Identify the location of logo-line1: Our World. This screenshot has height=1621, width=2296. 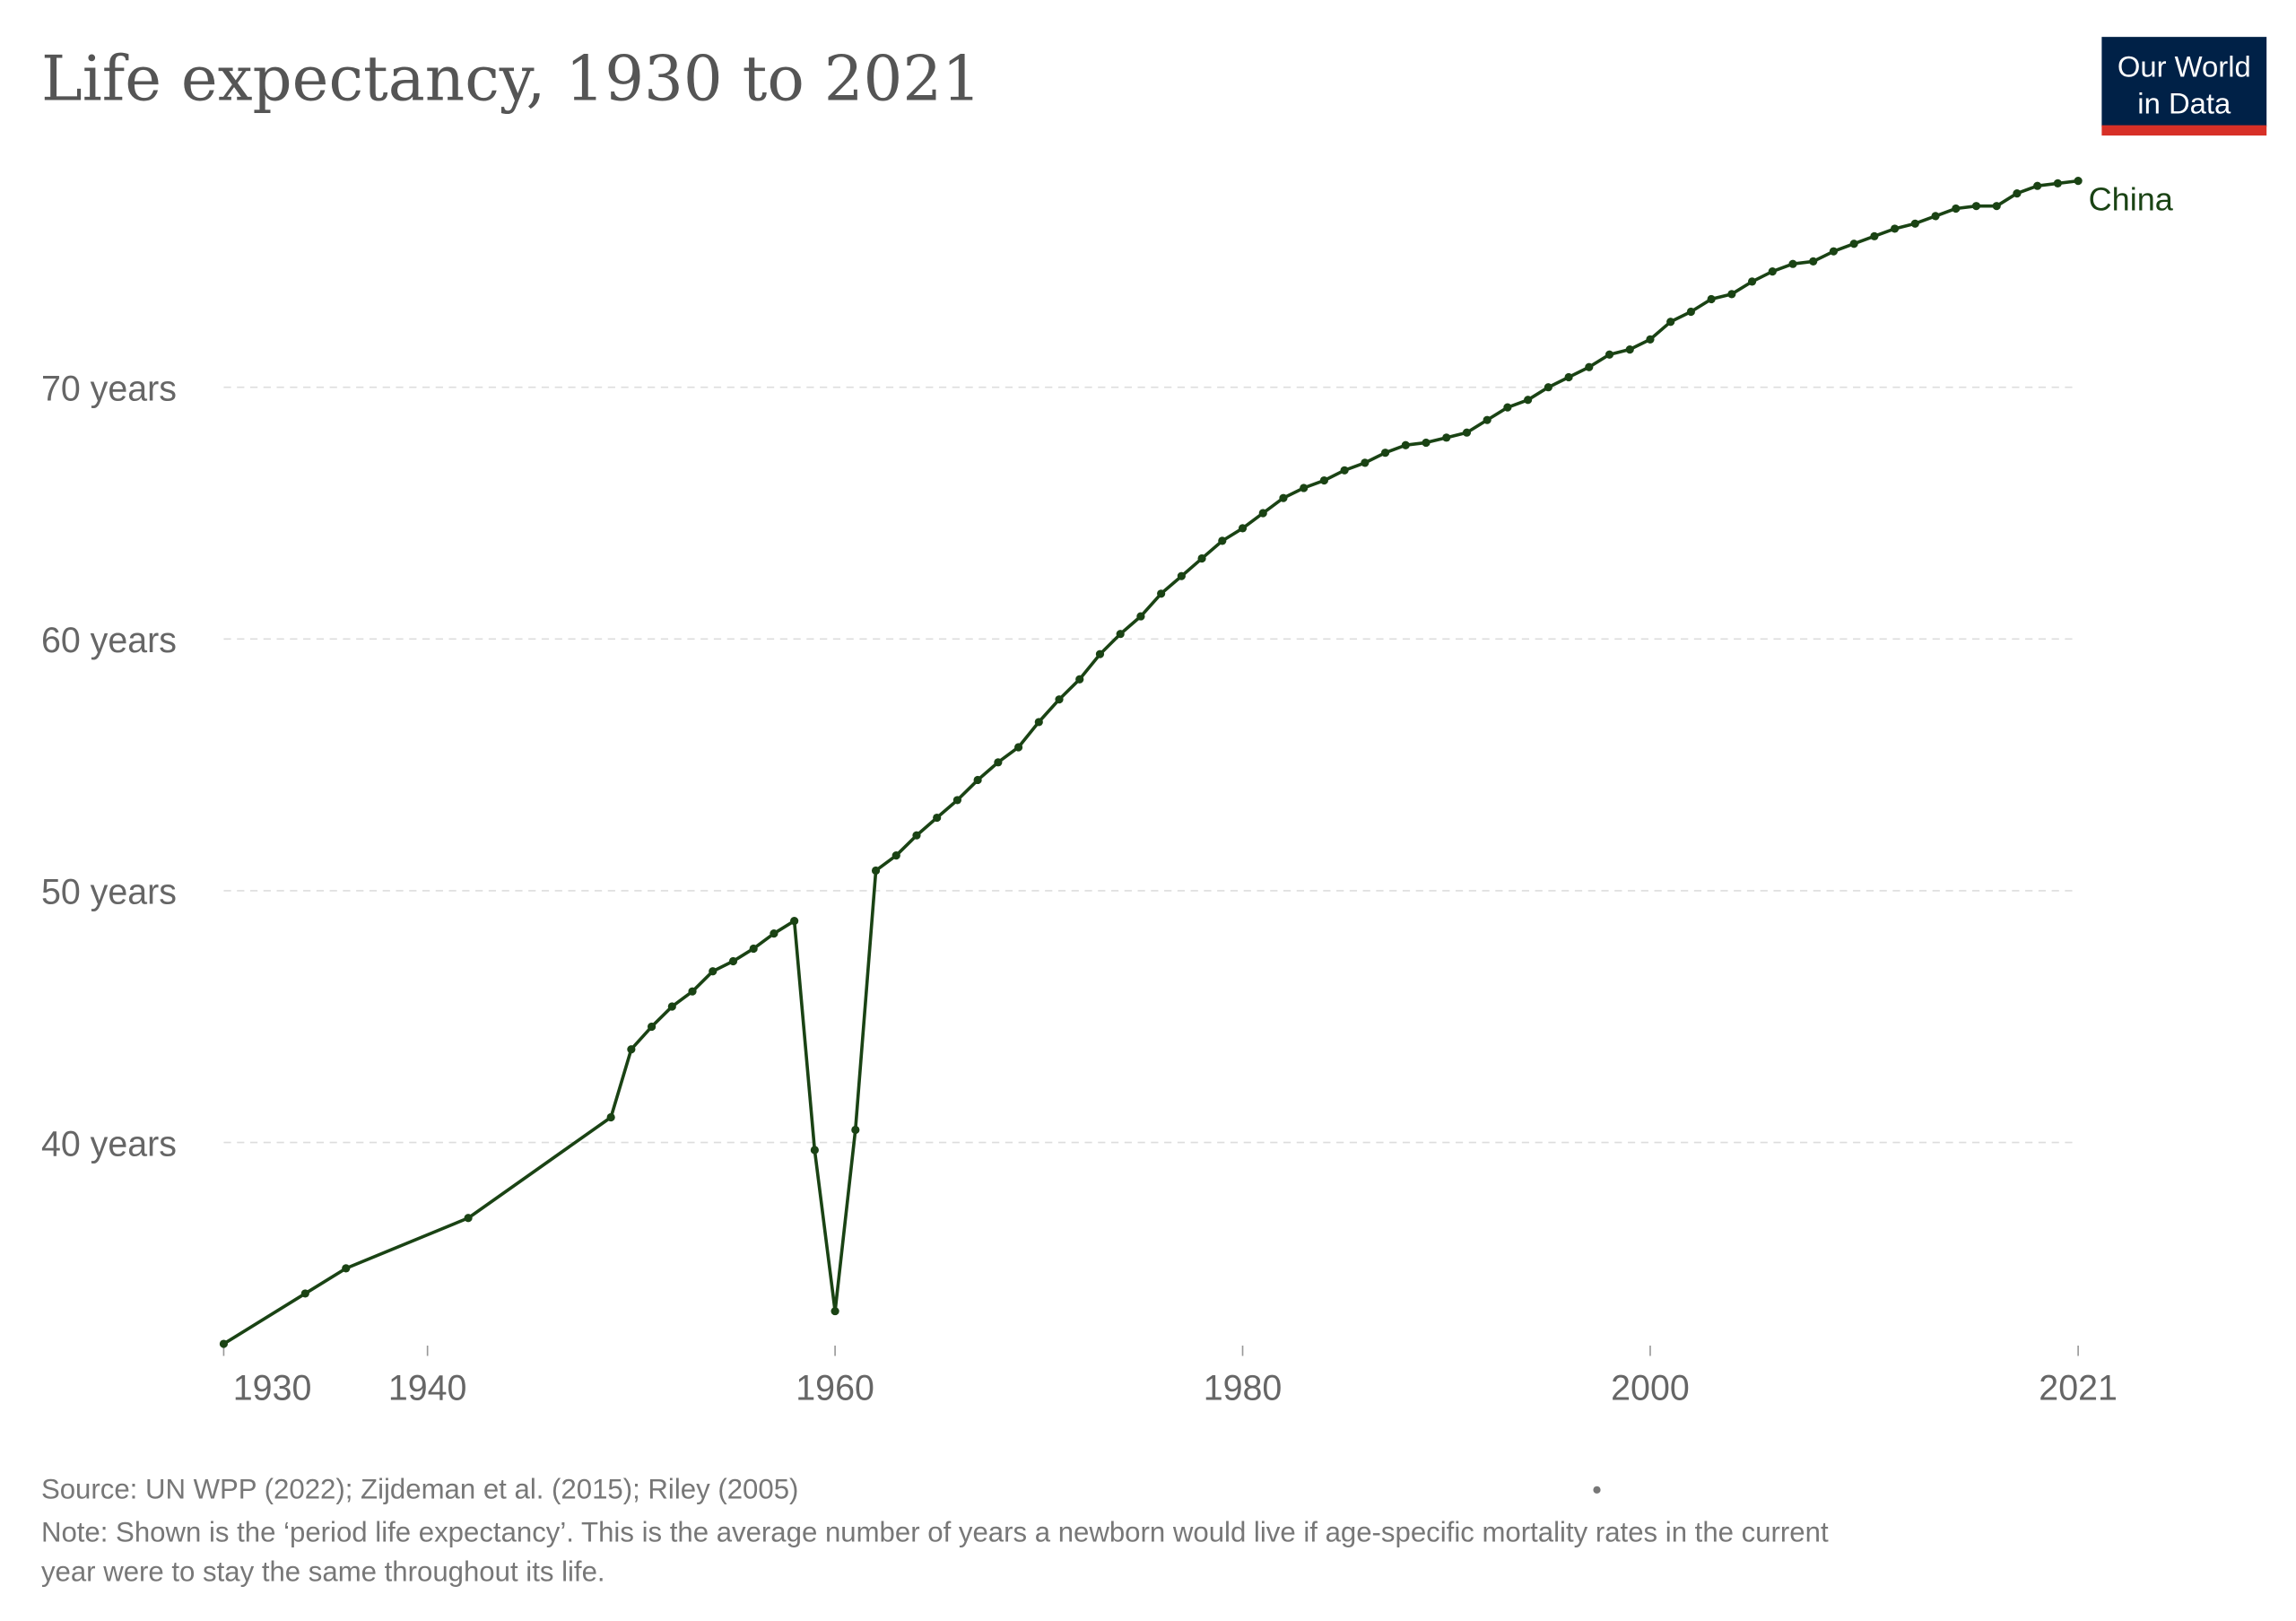
(2184, 66).